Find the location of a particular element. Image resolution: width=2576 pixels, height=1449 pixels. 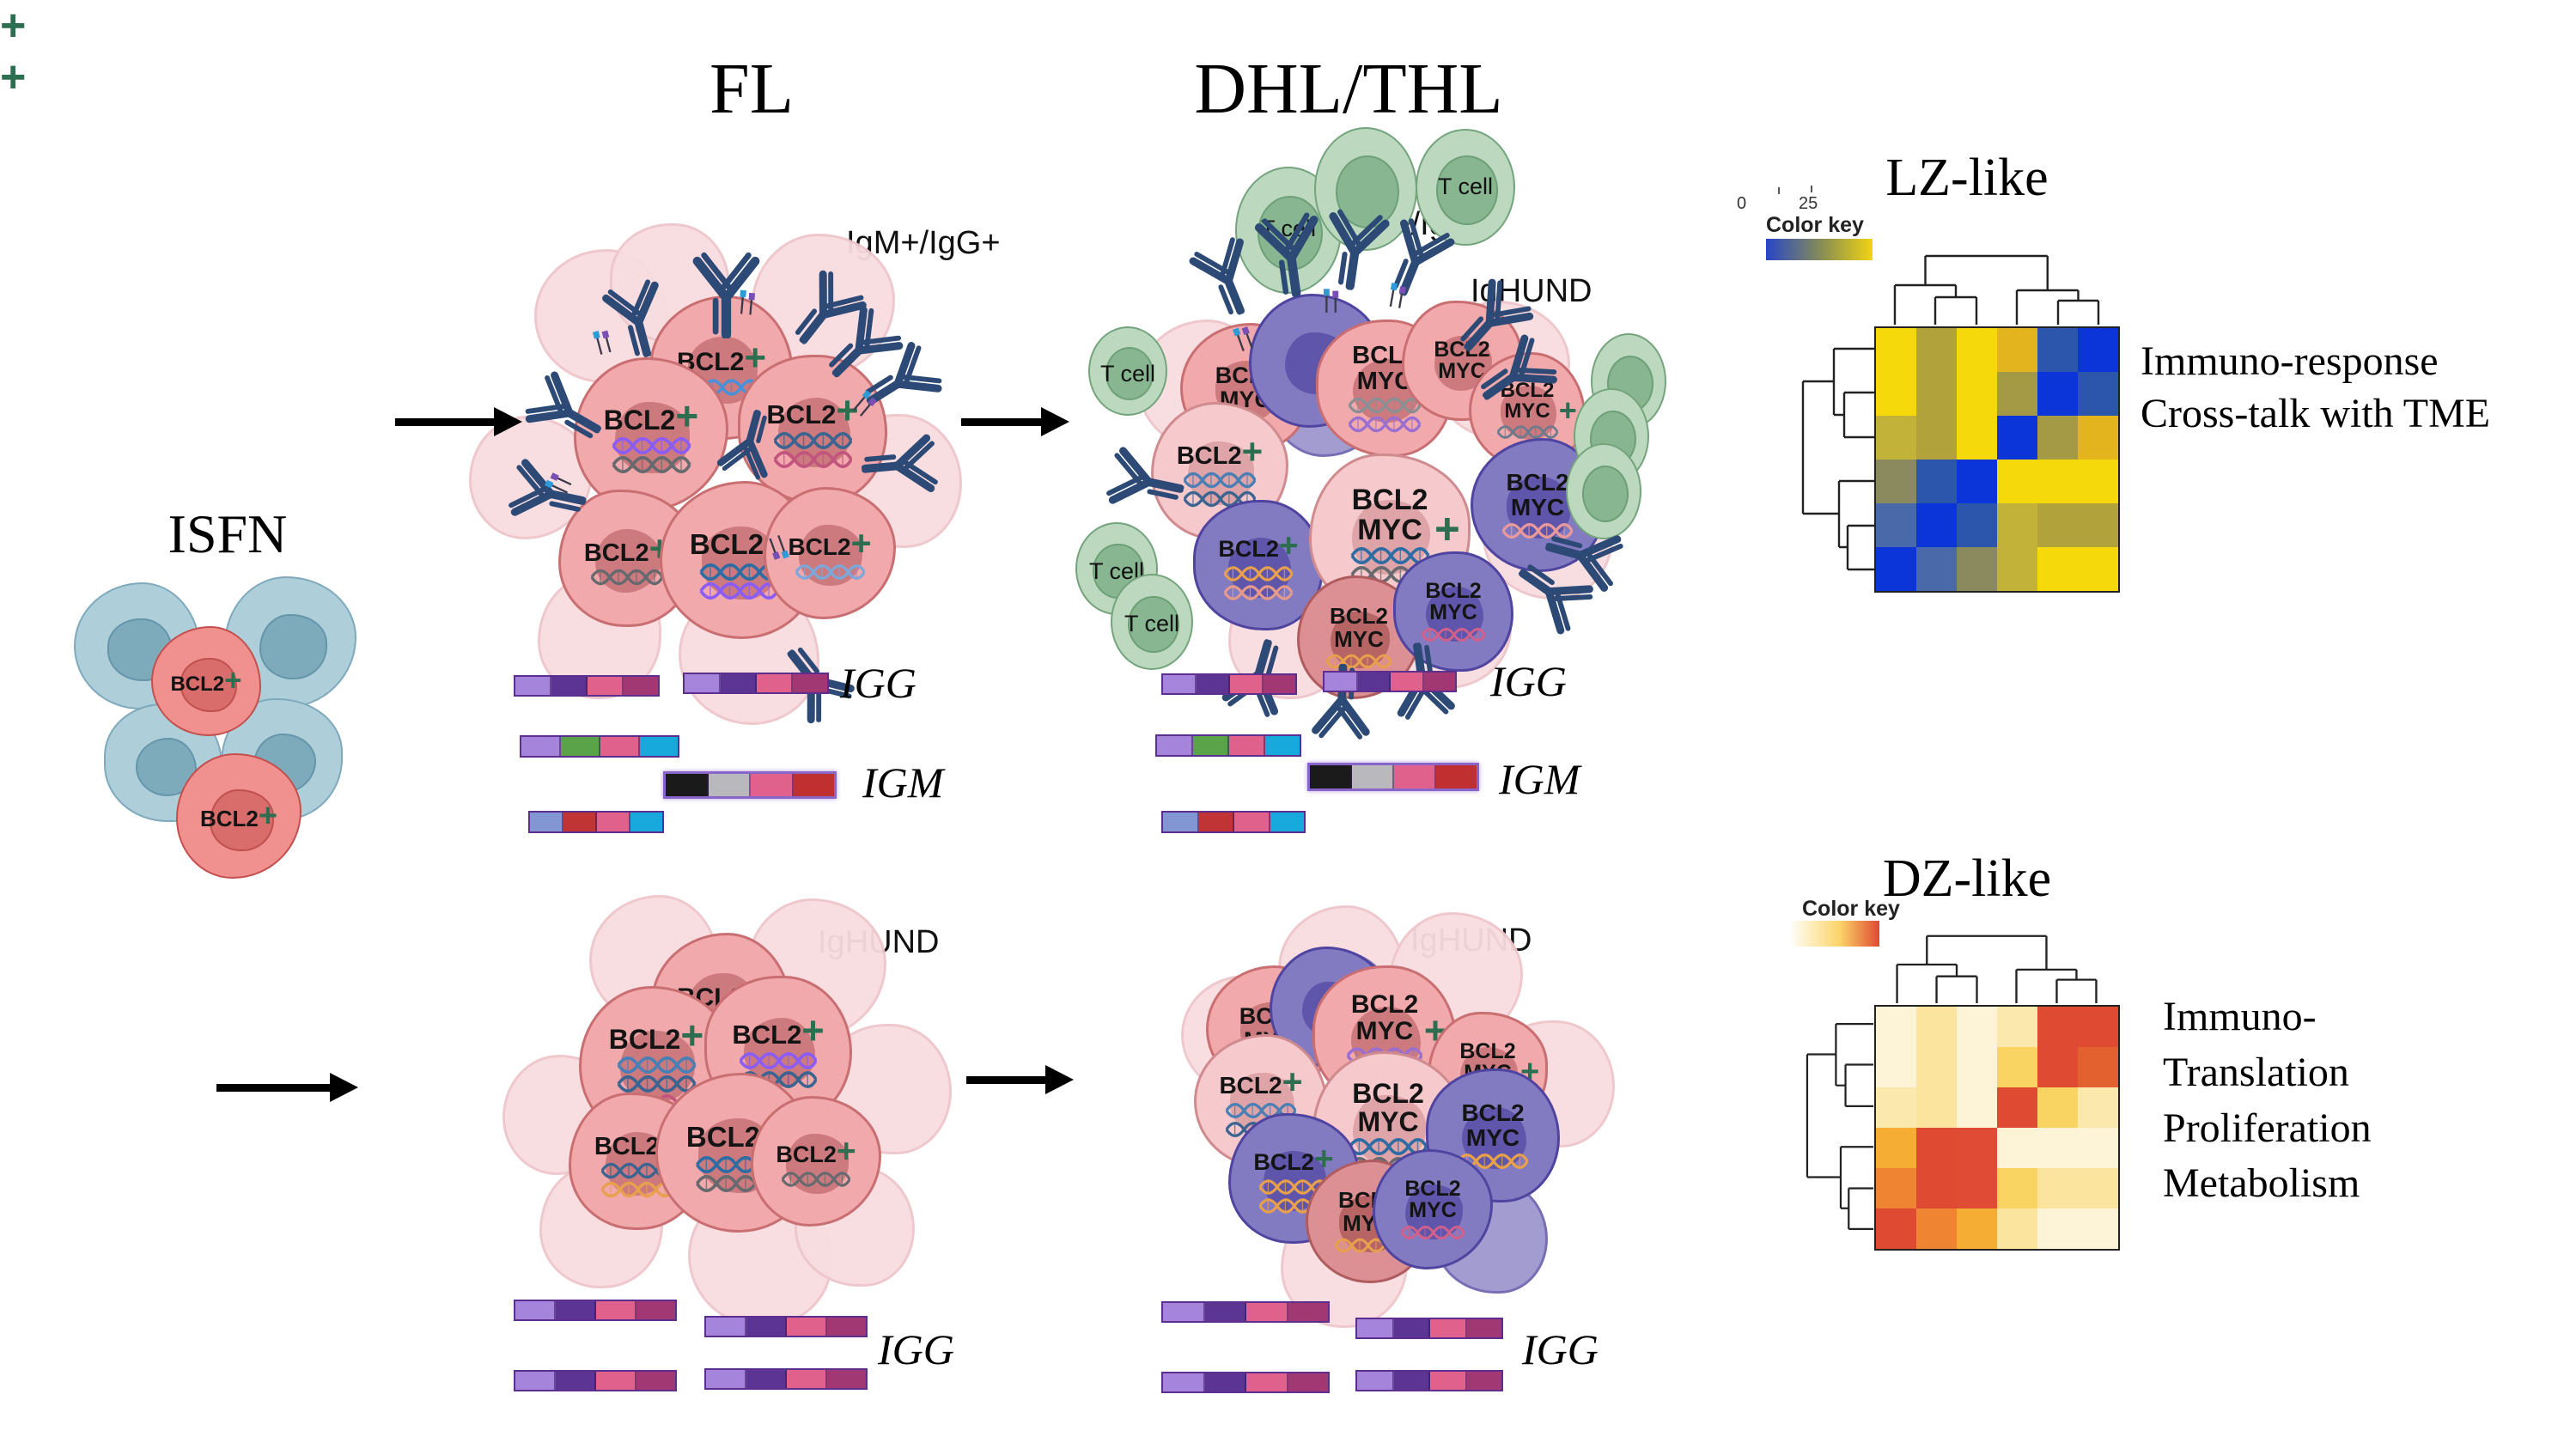

arrow-right is located at coordinates (287, 1087).